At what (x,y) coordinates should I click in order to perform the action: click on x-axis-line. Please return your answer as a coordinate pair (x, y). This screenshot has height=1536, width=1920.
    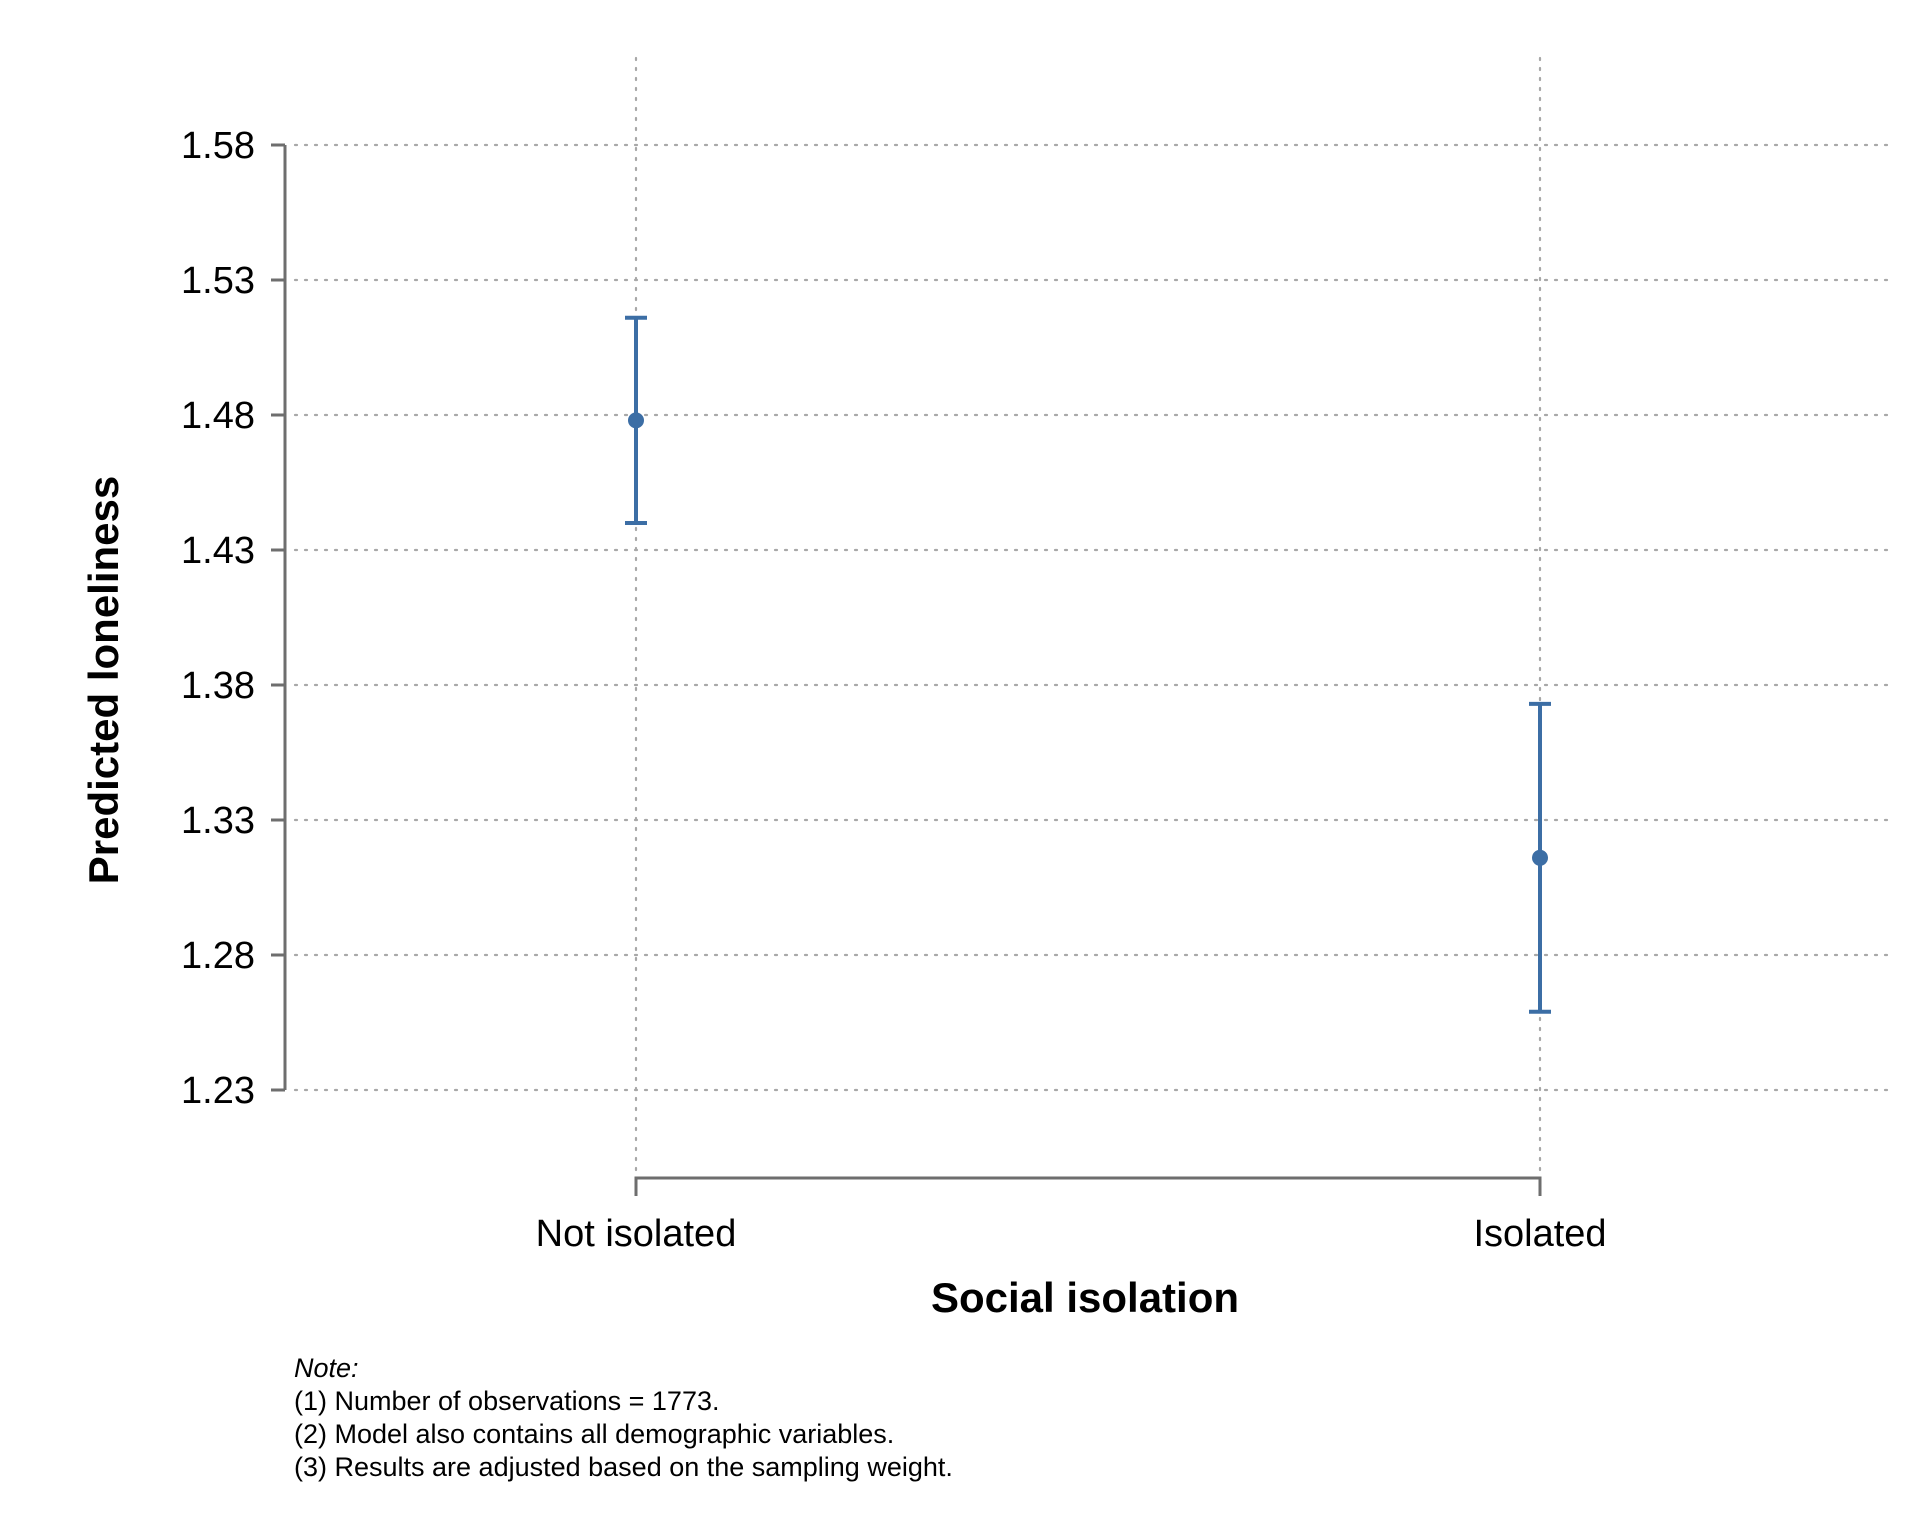
    Looking at the image, I should click on (1088, 1186).